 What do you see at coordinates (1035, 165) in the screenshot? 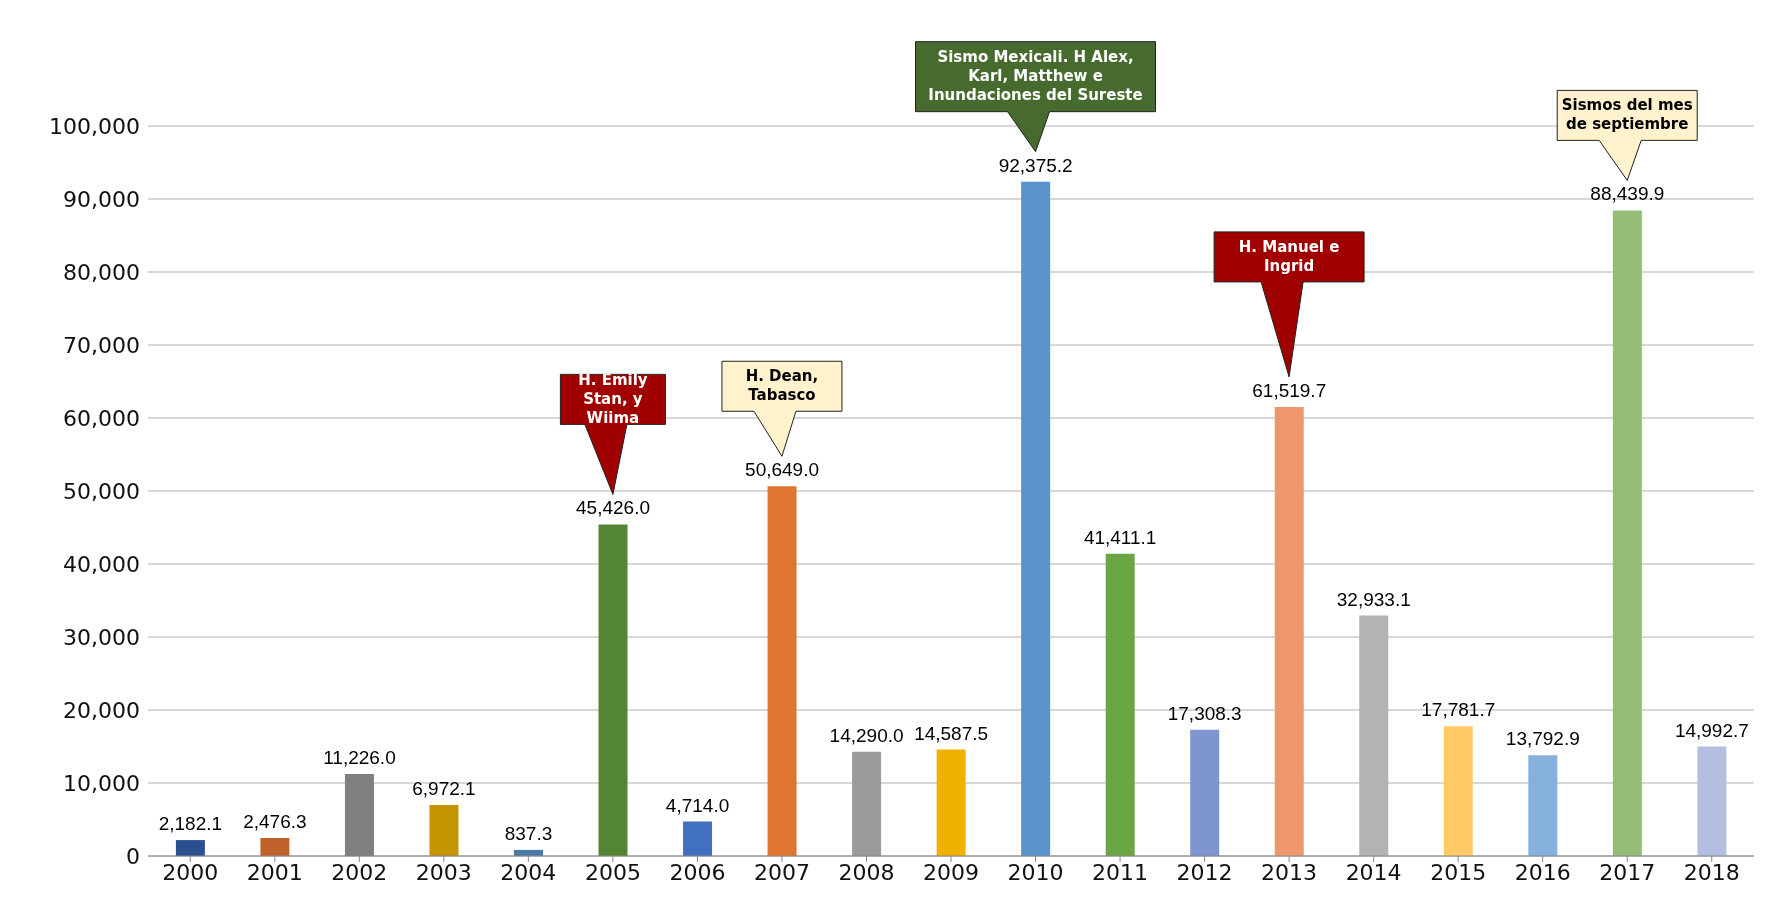
I see `data-label: 92,375.2` at bounding box center [1035, 165].